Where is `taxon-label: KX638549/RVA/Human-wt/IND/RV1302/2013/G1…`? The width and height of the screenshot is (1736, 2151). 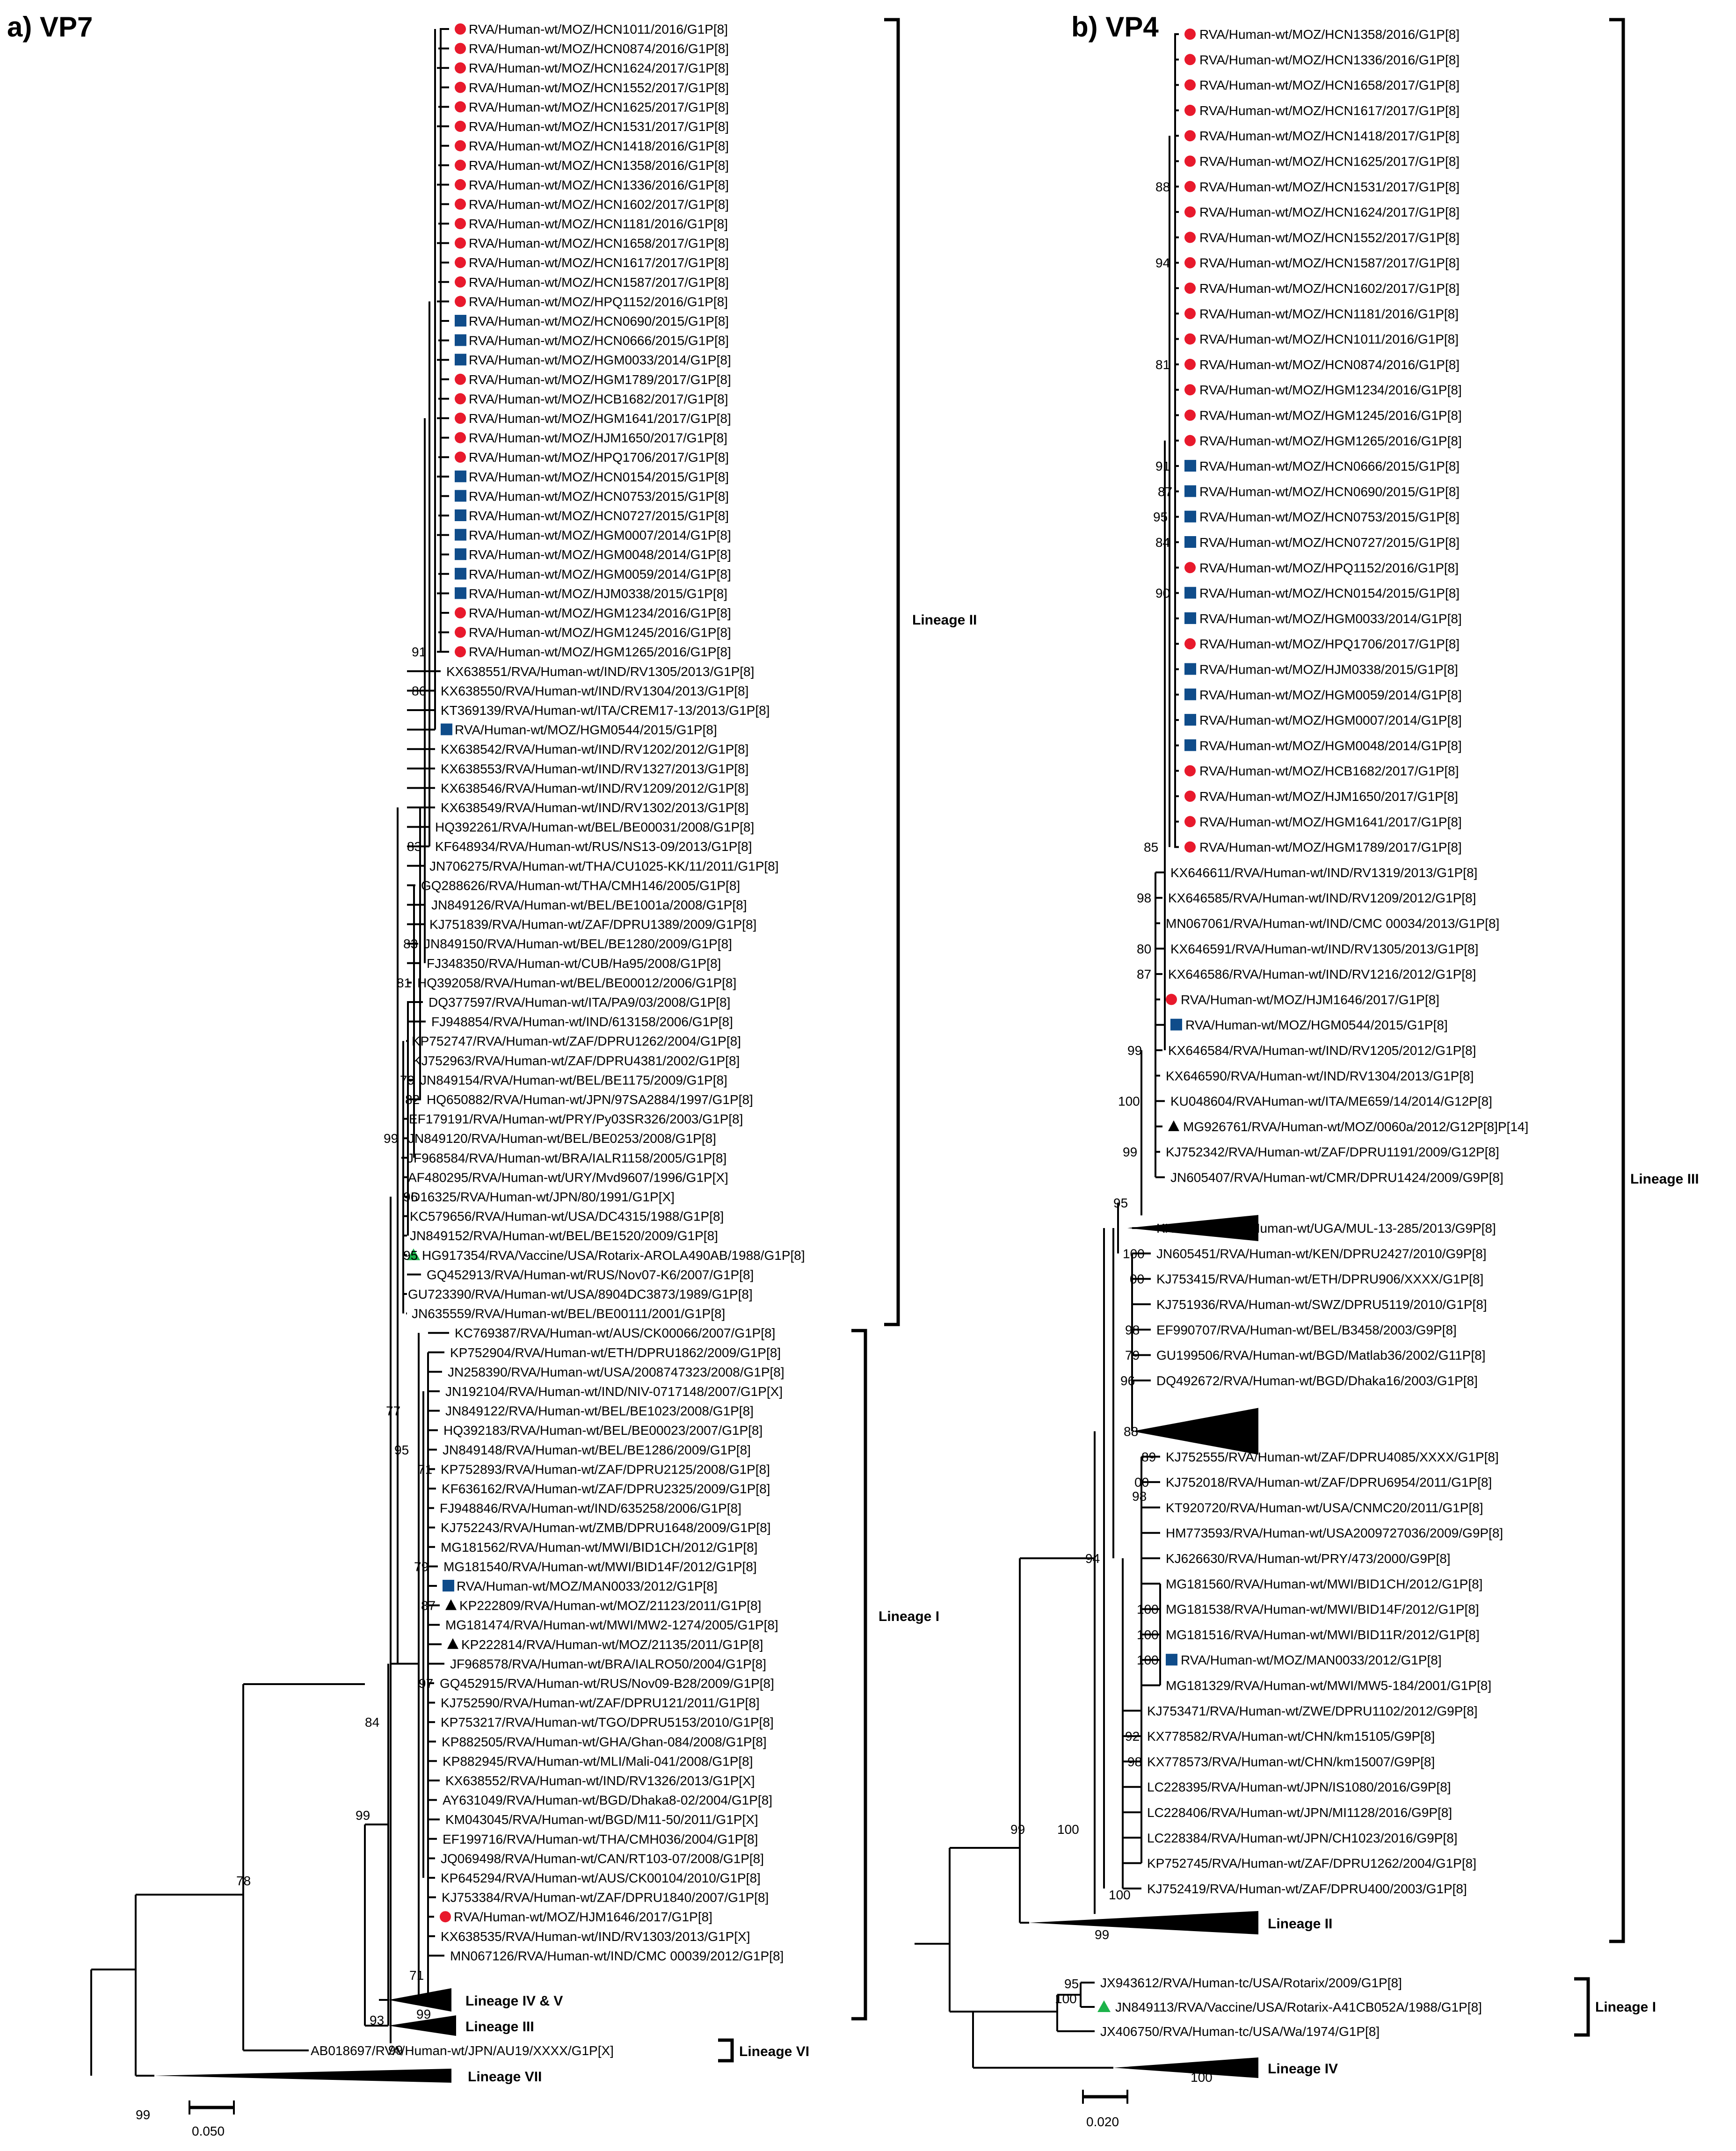
taxon-label: KX638549/RVA/Human-wt/IND/RV1302/2013/G1… is located at coordinates (594, 808).